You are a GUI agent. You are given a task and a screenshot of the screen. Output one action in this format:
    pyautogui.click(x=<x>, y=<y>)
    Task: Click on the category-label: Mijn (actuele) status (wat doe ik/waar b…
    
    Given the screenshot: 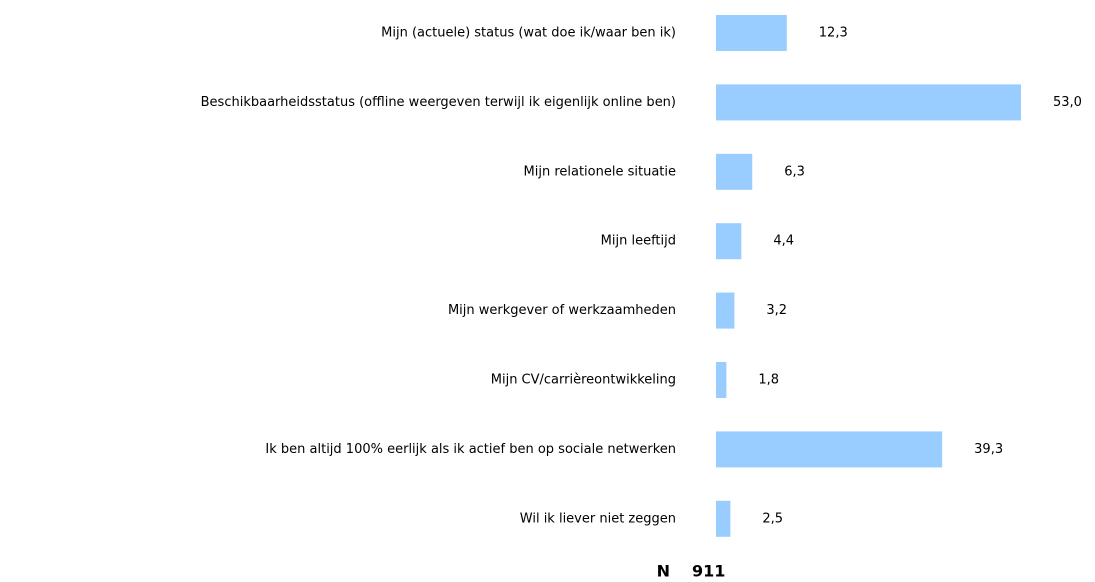 What is the action you would take?
    pyautogui.click(x=528, y=33)
    